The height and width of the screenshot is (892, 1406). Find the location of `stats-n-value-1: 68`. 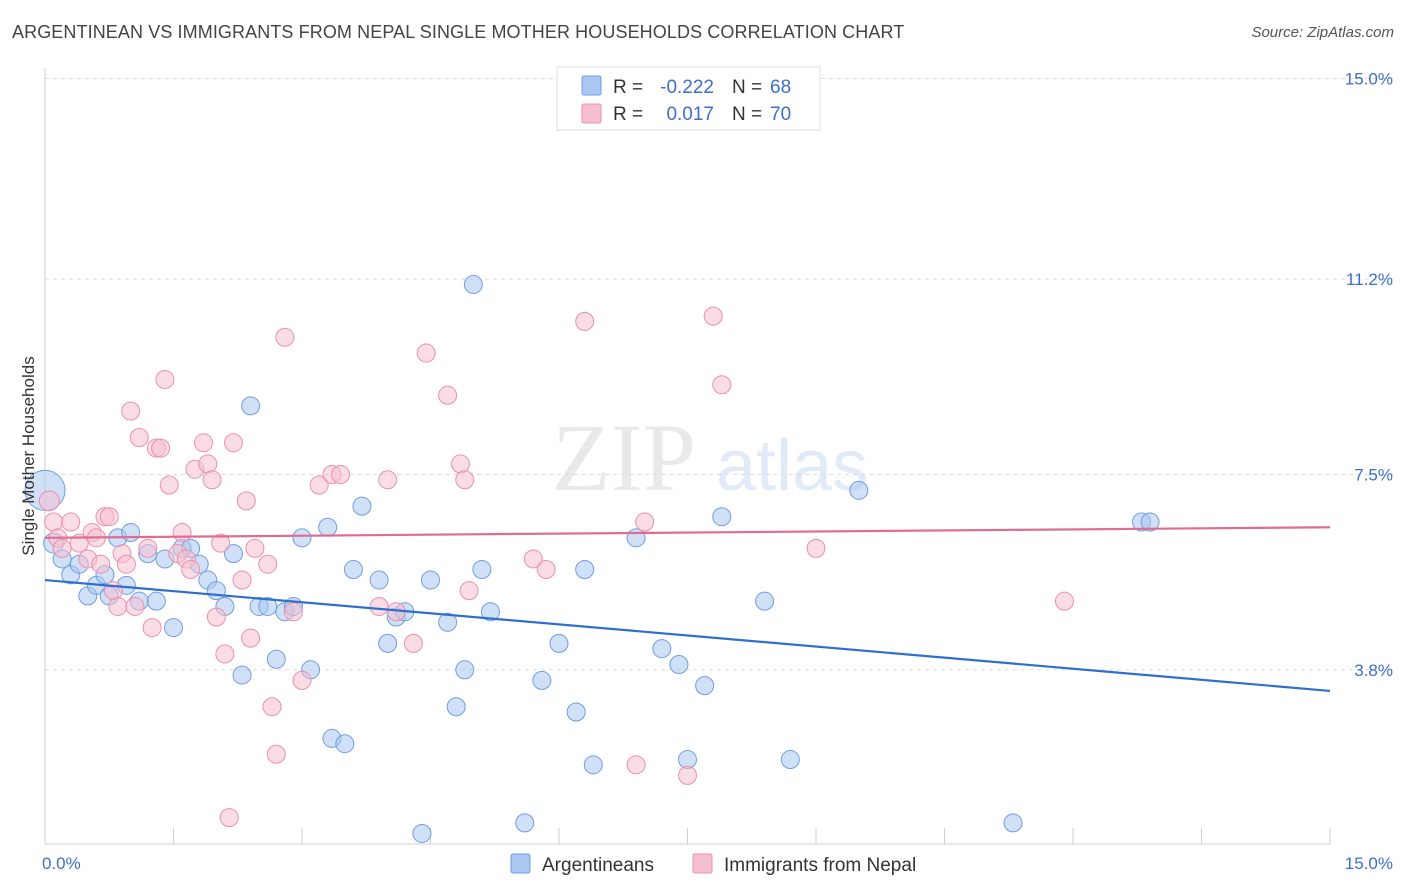

stats-n-value-1: 68 is located at coordinates (780, 87).